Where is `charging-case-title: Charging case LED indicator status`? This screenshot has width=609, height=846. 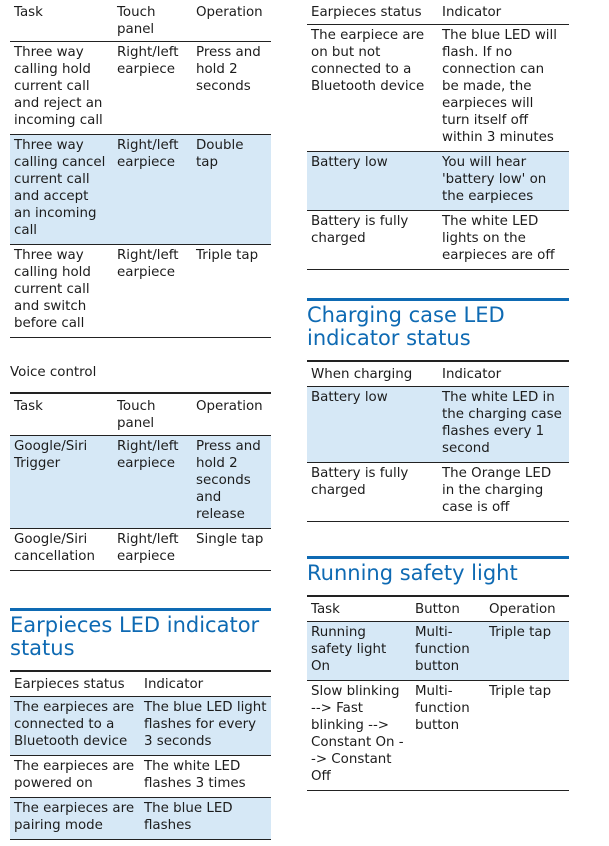 charging-case-title: Charging case LED indicator status is located at coordinates (406, 326).